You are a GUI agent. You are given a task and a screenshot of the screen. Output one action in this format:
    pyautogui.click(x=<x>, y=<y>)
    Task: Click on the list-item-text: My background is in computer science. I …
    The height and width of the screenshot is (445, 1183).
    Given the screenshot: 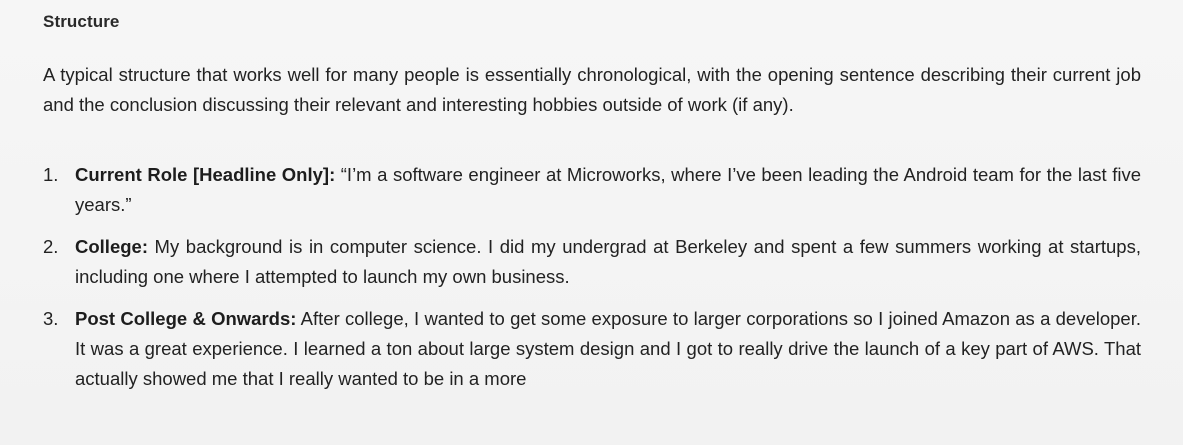 What is the action you would take?
    pyautogui.click(x=608, y=261)
    